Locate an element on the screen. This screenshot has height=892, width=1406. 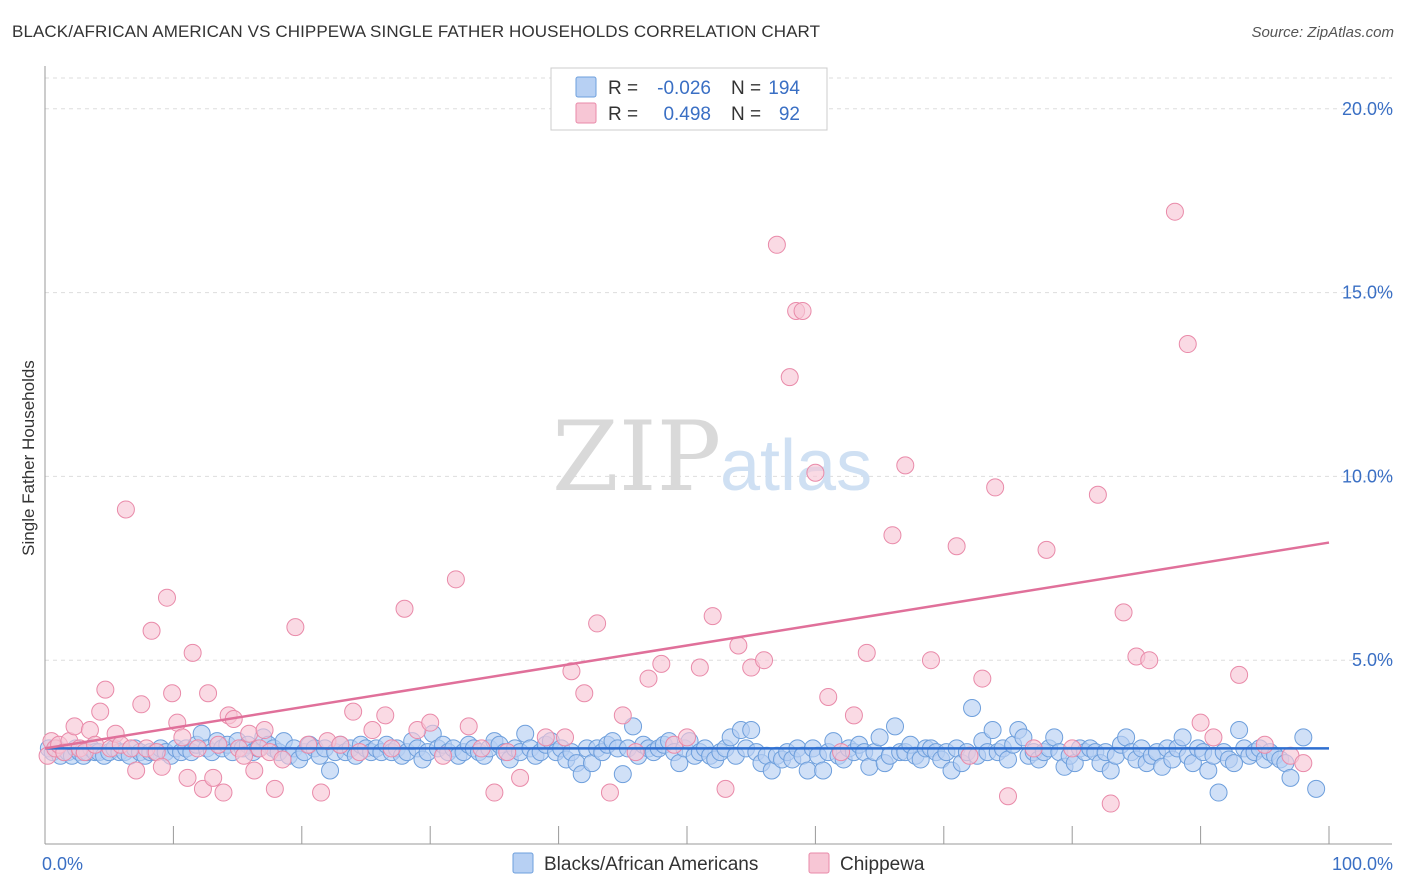
legend-r-value-1: -0.026 is located at coordinates (684, 88).